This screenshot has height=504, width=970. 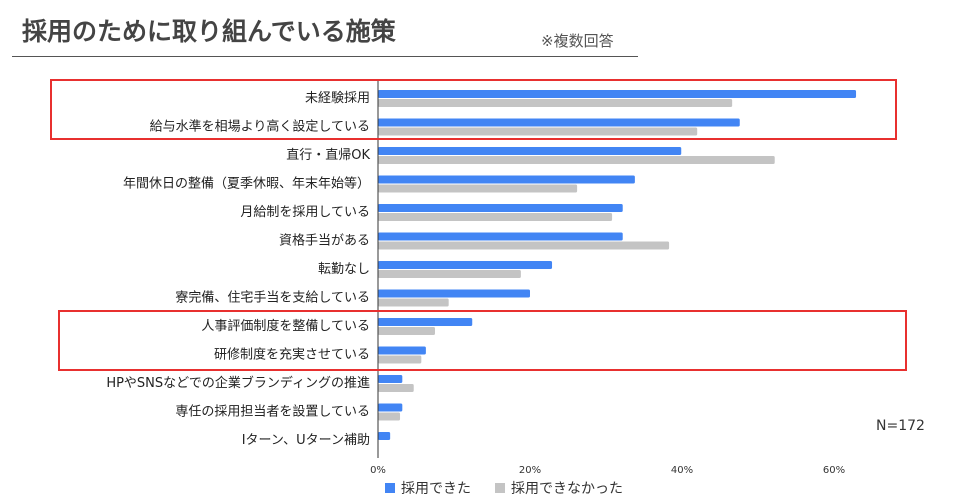 What do you see at coordinates (209, 31) in the screenshot?
I see `page-title: 採用のために取り組んでいる施策` at bounding box center [209, 31].